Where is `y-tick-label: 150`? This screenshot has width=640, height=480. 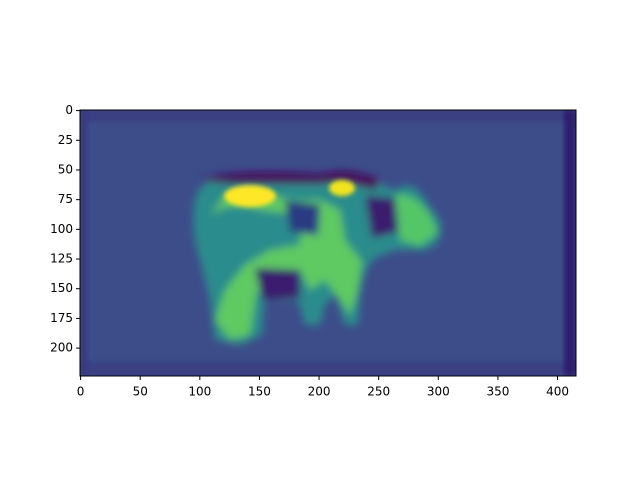 y-tick-label: 150 is located at coordinates (61, 288).